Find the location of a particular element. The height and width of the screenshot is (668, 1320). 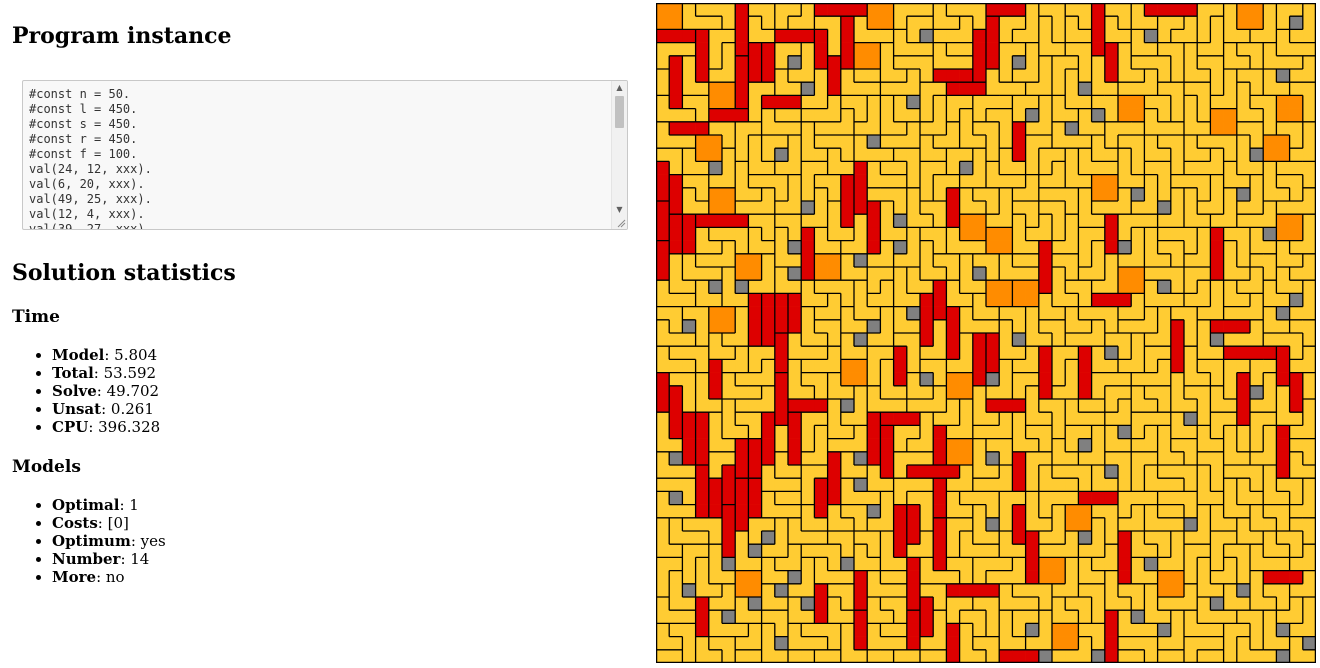

resize-handle-icon is located at coordinates (621, 223).